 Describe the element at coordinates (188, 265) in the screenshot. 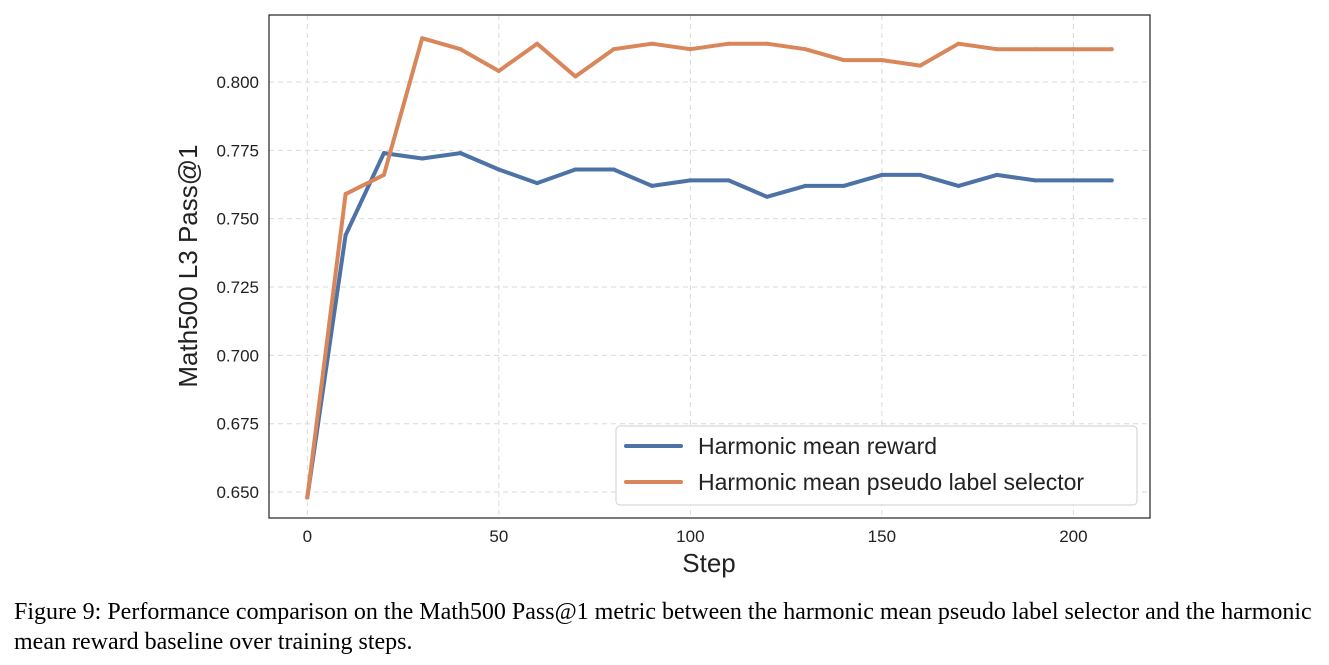

I see `y-axis-label: Math500 L3 Pass@1` at that location.